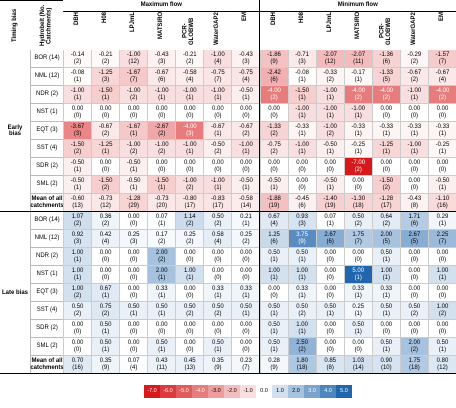  Describe the element at coordinates (274, 199) in the screenshot. I see `cell-value: -1.88` at that location.